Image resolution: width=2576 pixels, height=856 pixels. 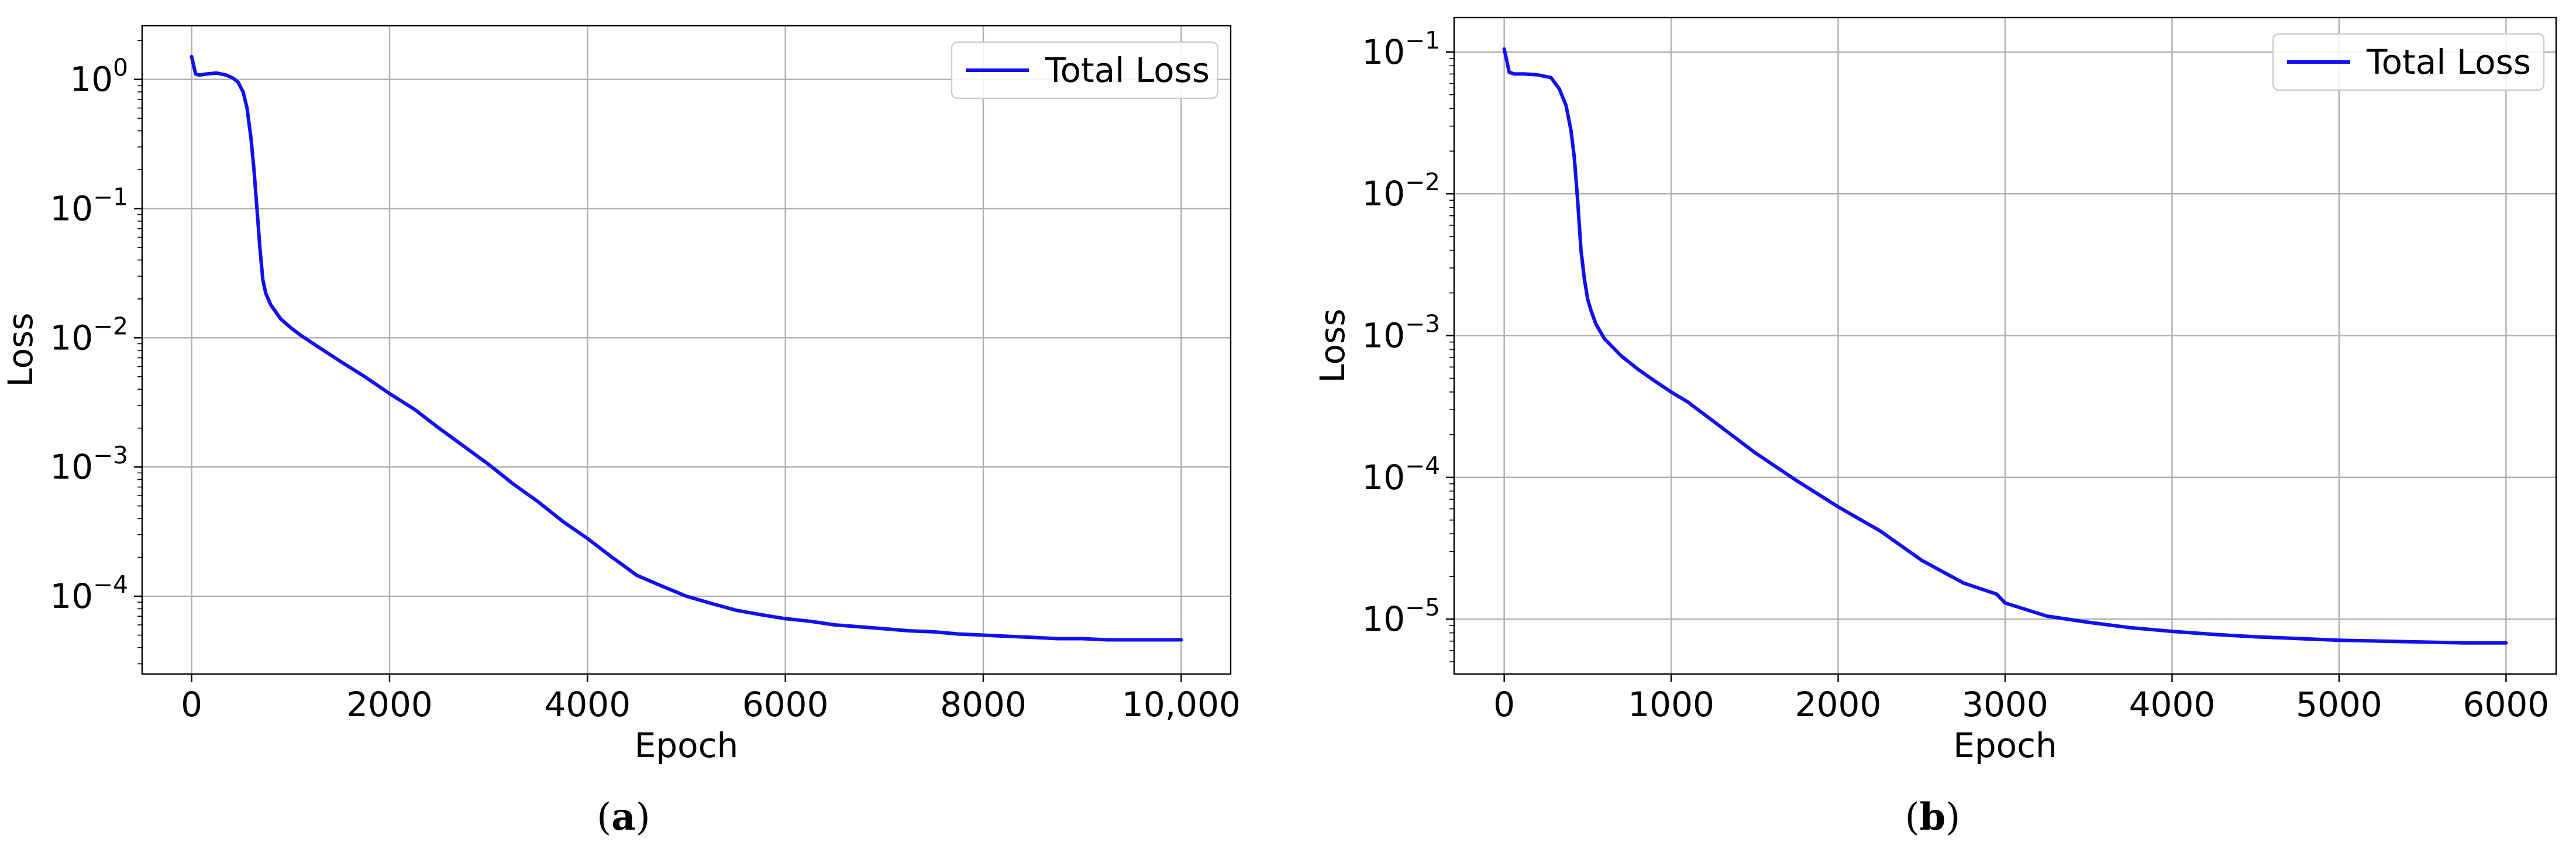 I want to click on panel-caption: (a), so click(x=623, y=817).